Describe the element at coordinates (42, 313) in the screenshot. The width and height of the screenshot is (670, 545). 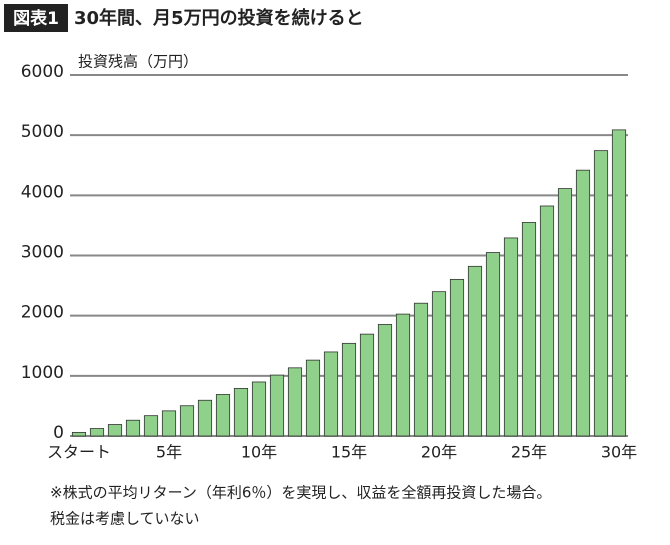
I see `y-tick-label: 2000` at that location.